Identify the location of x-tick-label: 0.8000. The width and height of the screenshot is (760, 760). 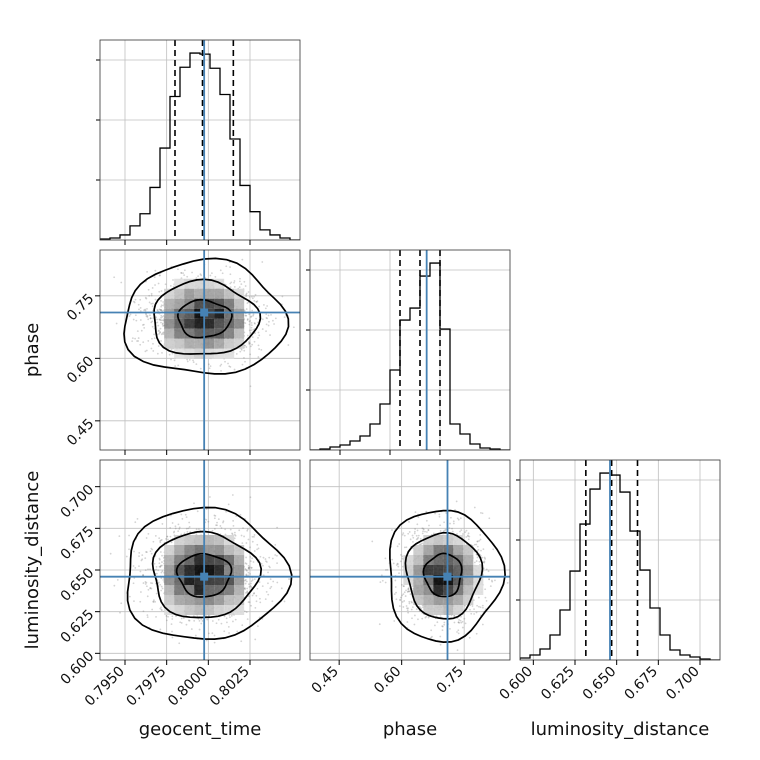
(188, 687).